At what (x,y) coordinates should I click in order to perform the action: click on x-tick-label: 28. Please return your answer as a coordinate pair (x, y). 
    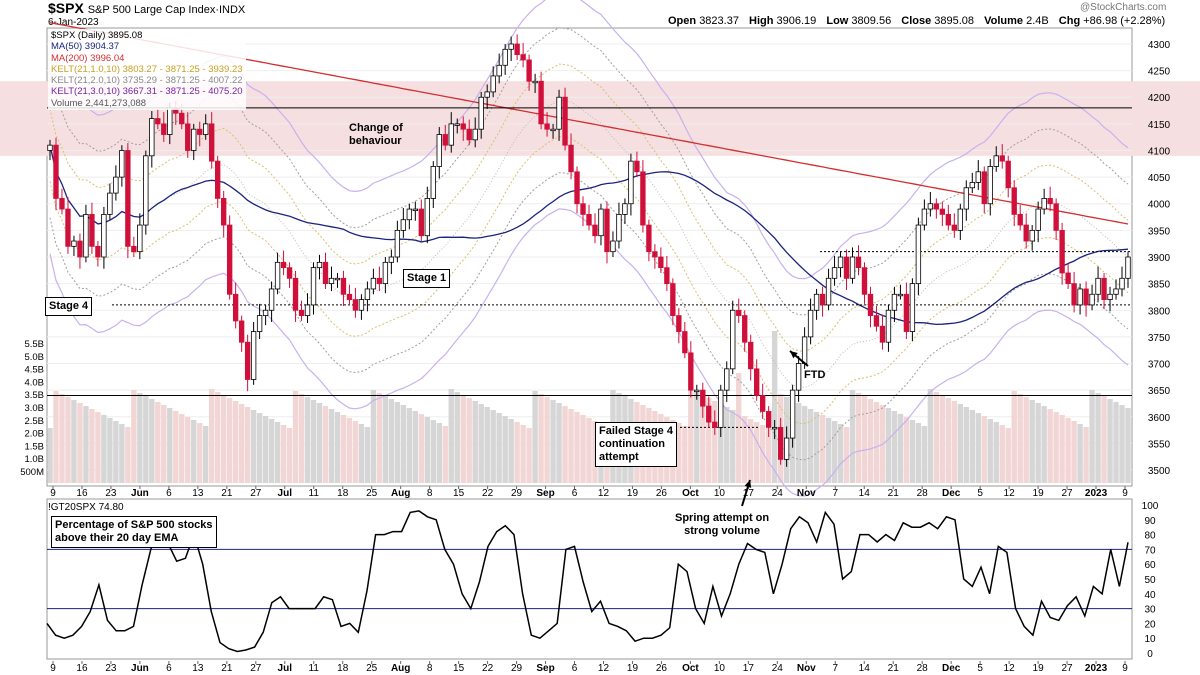
    Looking at the image, I should click on (923, 493).